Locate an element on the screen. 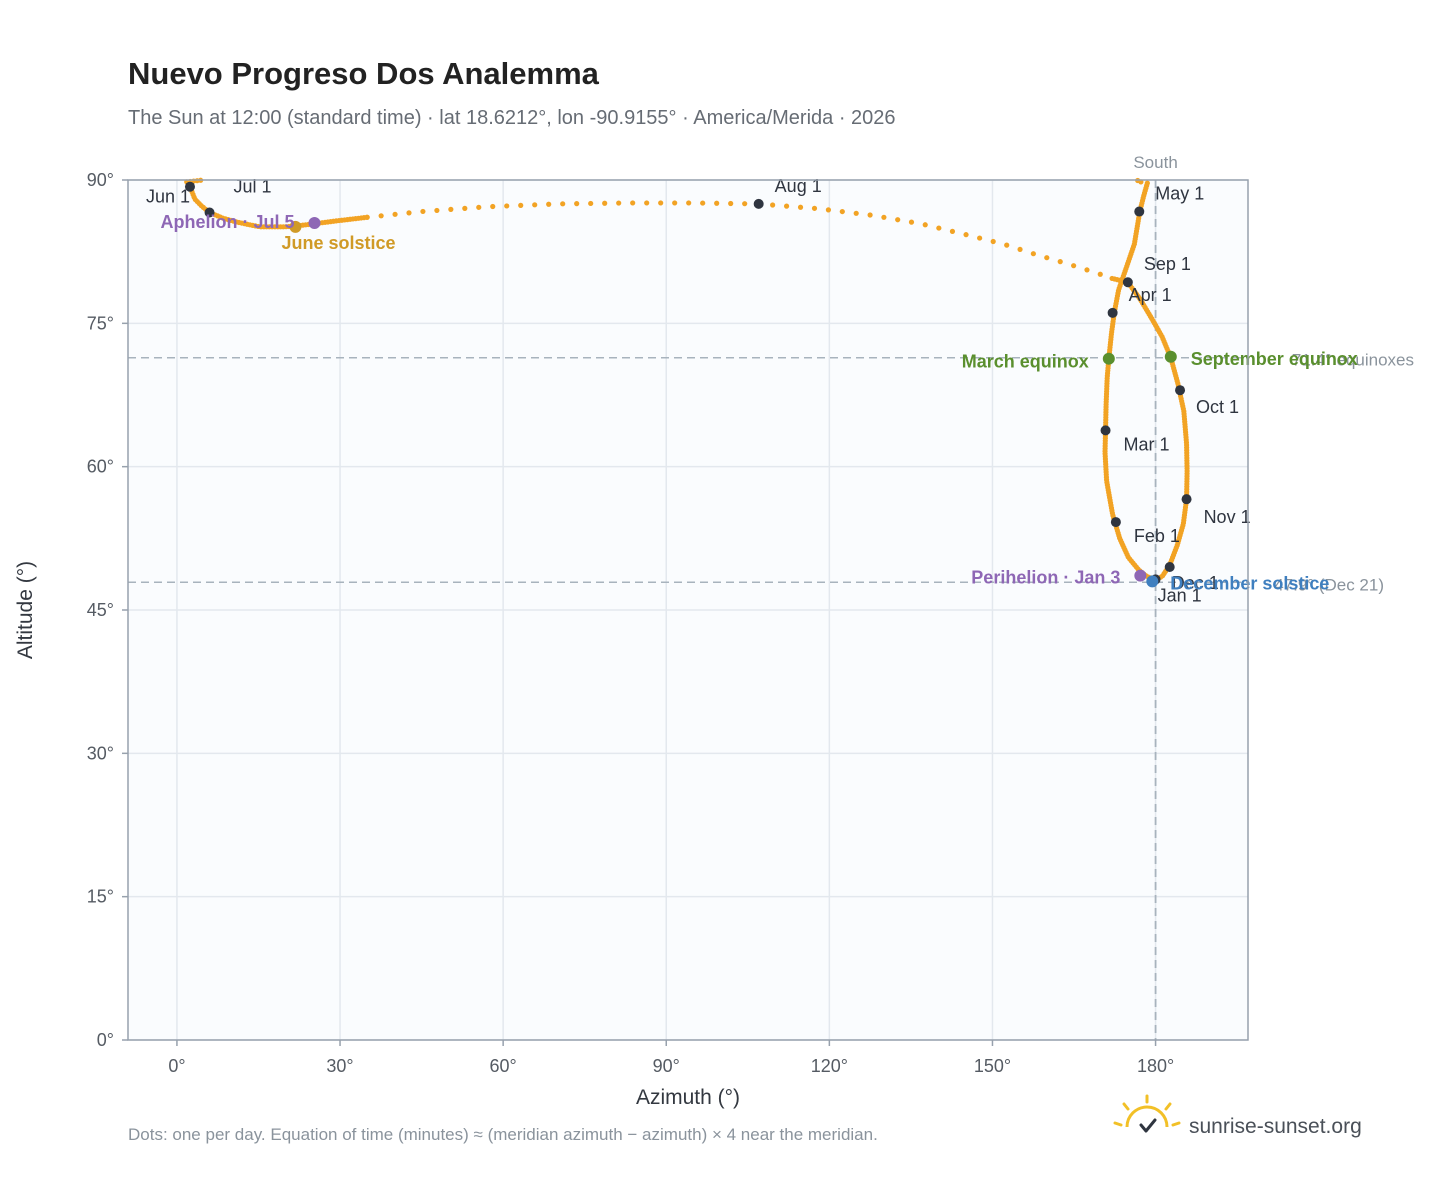 The height and width of the screenshot is (1188, 1448). y-tick-label: 15° is located at coordinates (100, 897).